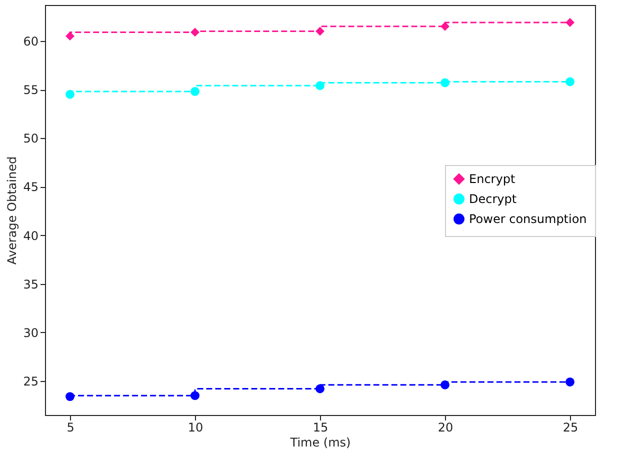 This screenshot has width=627, height=473. I want to click on y-tick-label: 25, so click(30, 381).